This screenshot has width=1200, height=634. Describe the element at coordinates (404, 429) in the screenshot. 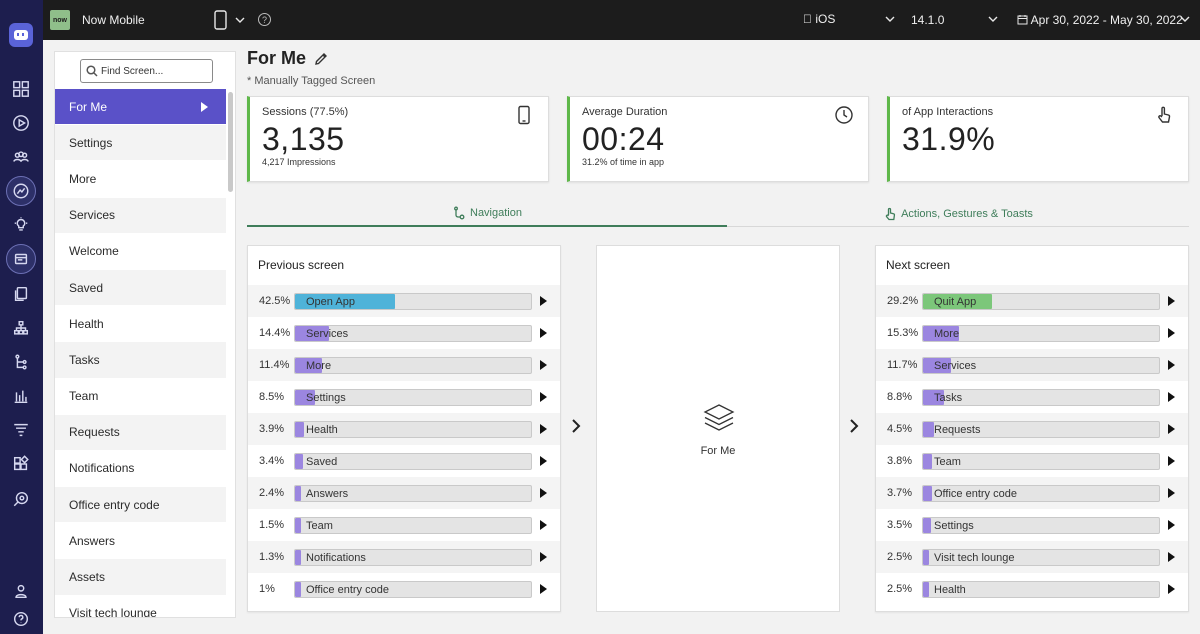

I see `flow-row: 3.9% Health` at that location.